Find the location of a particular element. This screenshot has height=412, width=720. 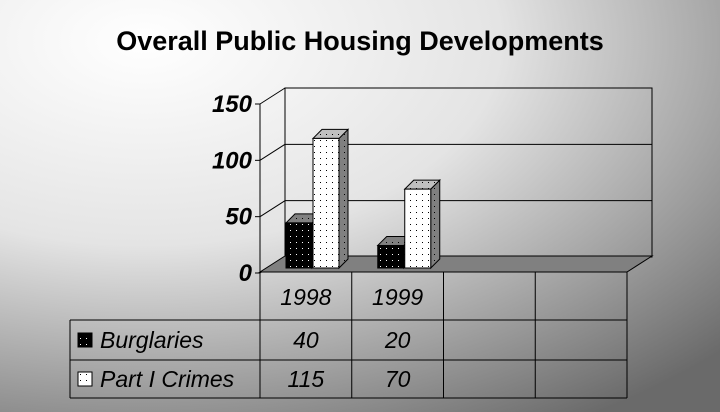

y-tick-label: 100 is located at coordinates (232, 160).